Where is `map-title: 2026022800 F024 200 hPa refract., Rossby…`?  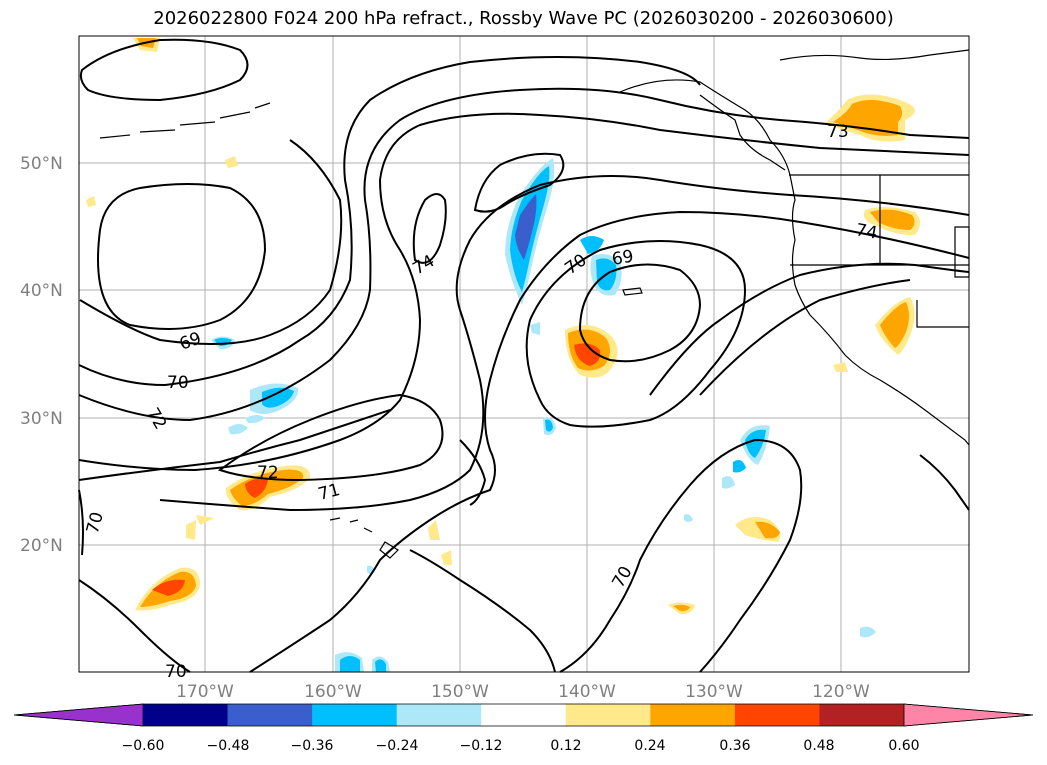
map-title: 2026022800 F024 200 hPa refract., Rossby… is located at coordinates (523, 18).